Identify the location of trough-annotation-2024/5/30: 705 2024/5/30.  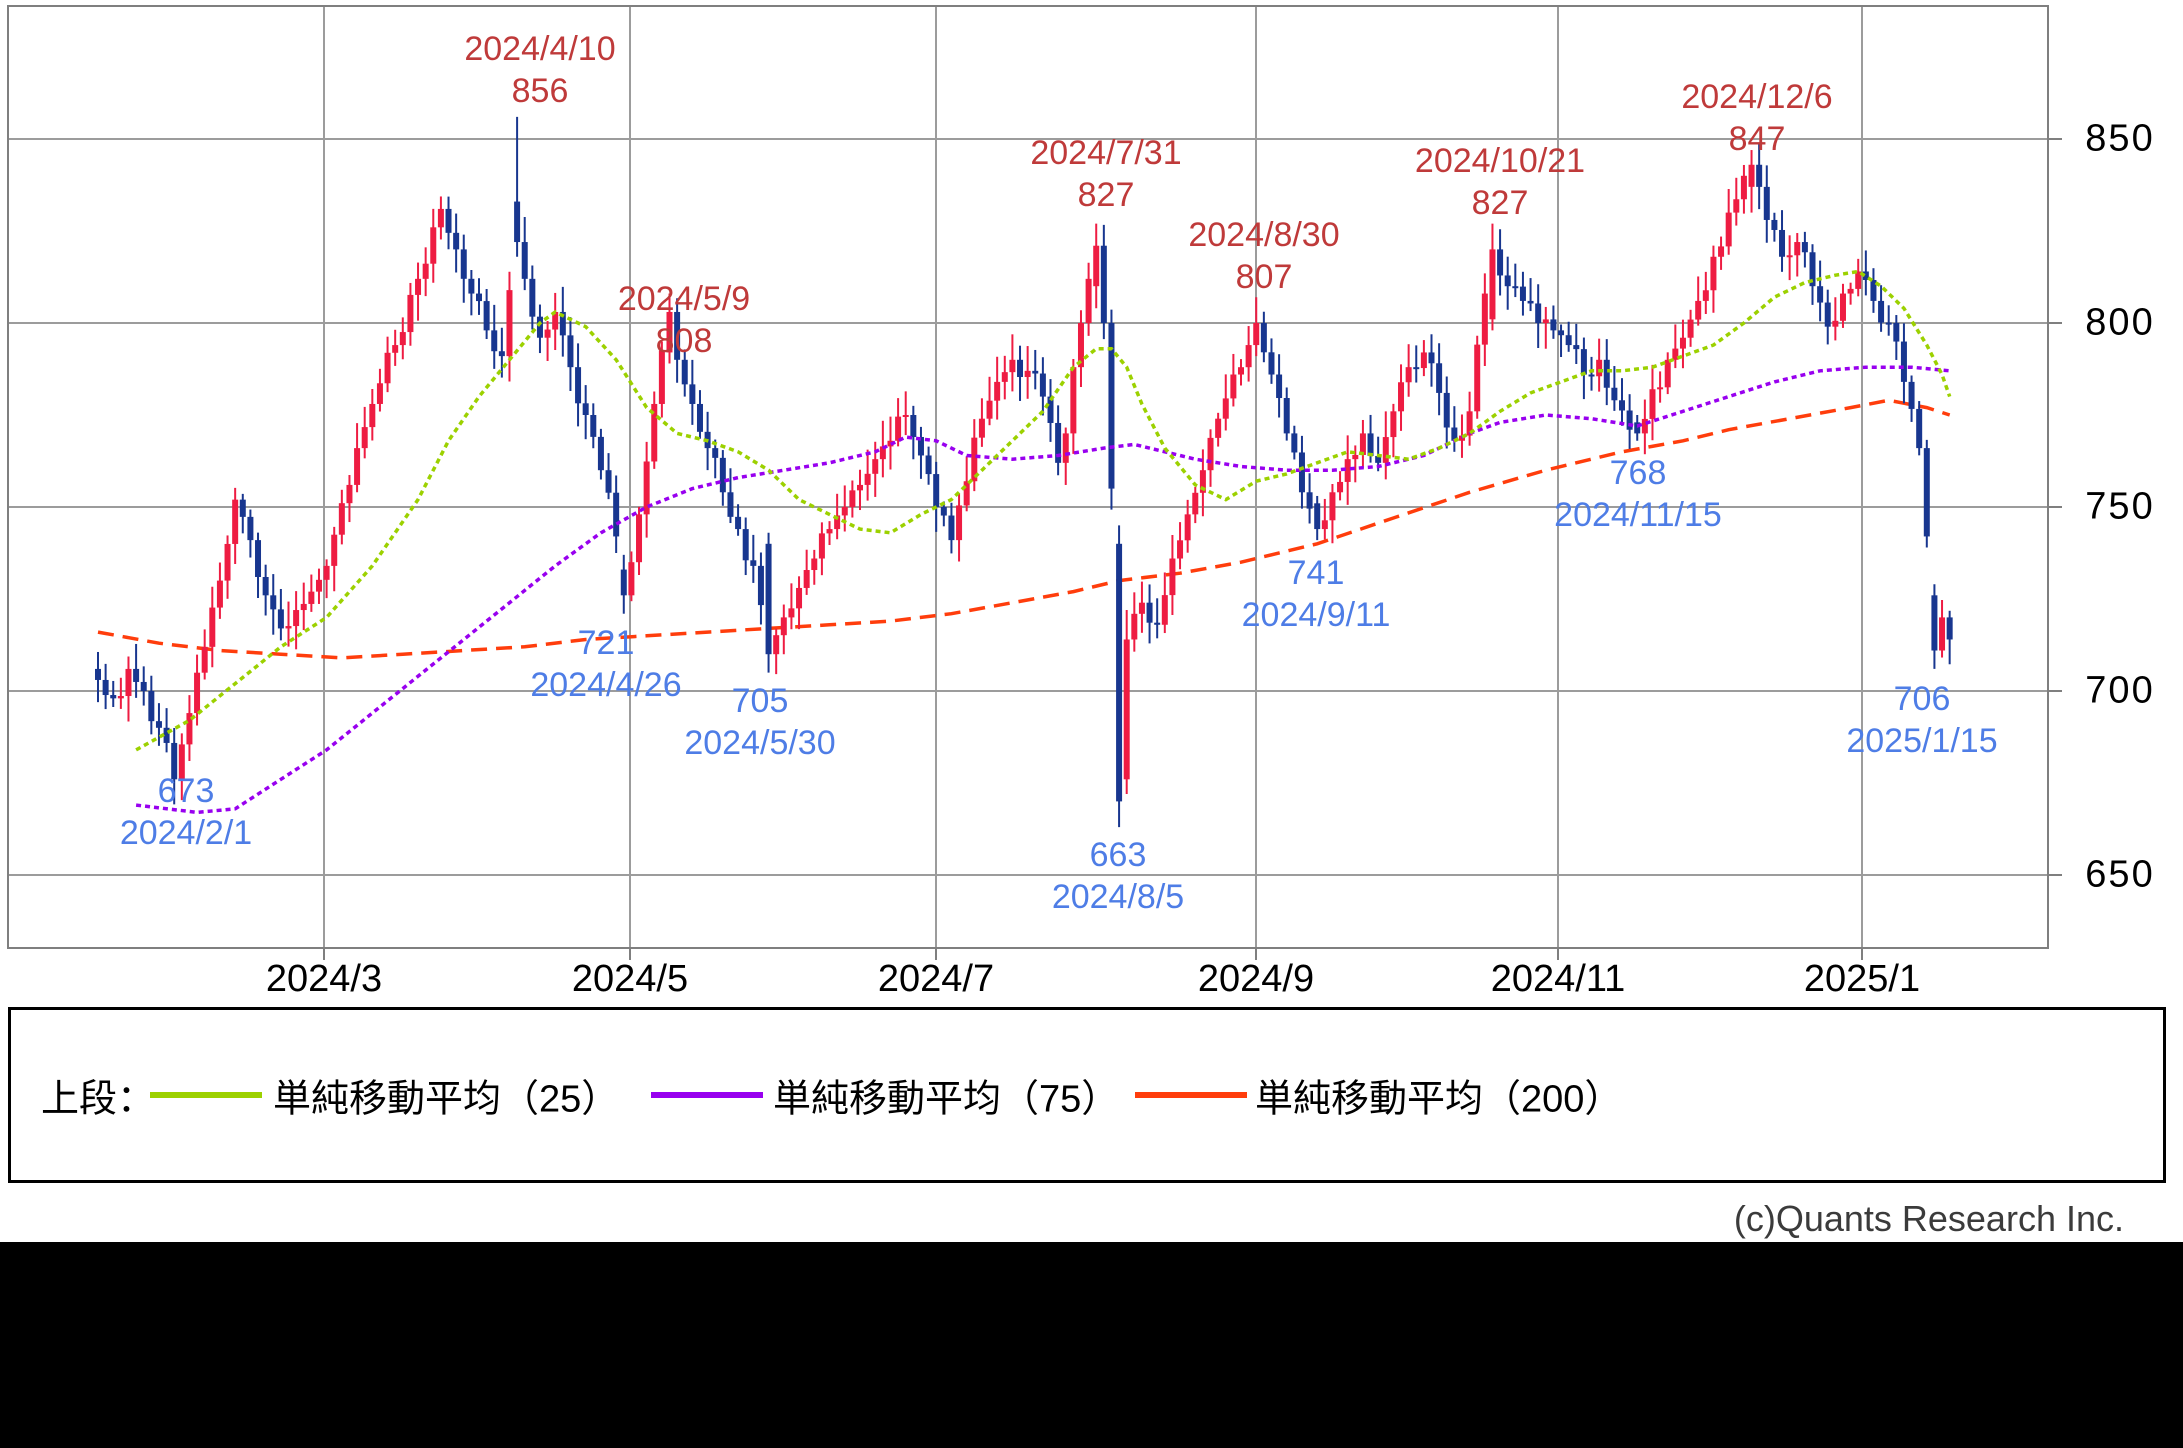
(760, 722).